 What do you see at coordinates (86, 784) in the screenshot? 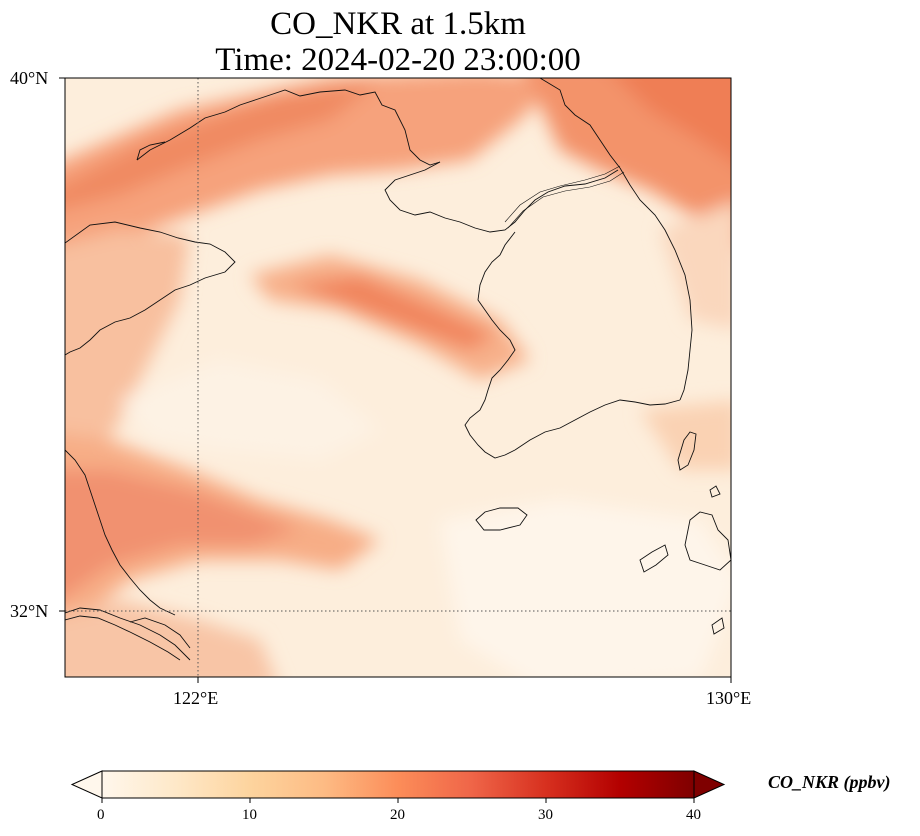
I see `colorbar-min-extension` at bounding box center [86, 784].